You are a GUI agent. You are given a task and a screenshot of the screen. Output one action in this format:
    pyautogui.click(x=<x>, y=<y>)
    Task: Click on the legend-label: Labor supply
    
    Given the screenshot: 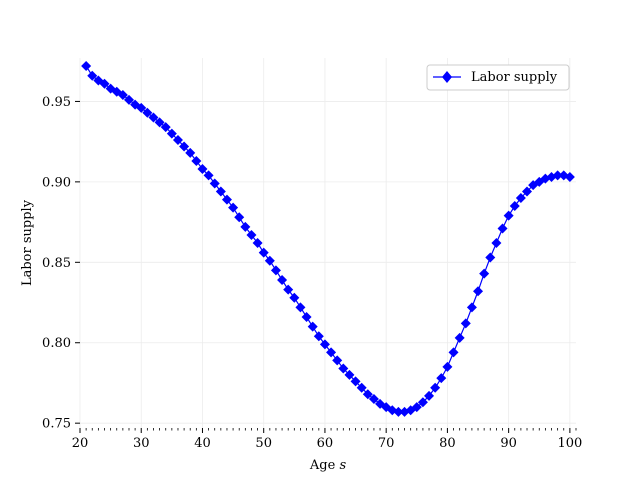 What is the action you would take?
    pyautogui.click(x=514, y=77)
    